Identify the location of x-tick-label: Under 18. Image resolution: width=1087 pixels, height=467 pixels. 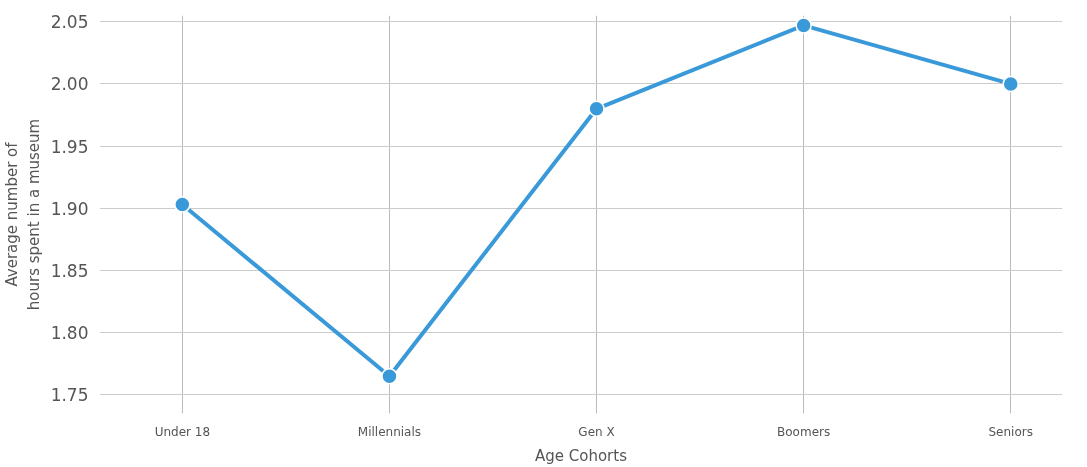
(182, 431).